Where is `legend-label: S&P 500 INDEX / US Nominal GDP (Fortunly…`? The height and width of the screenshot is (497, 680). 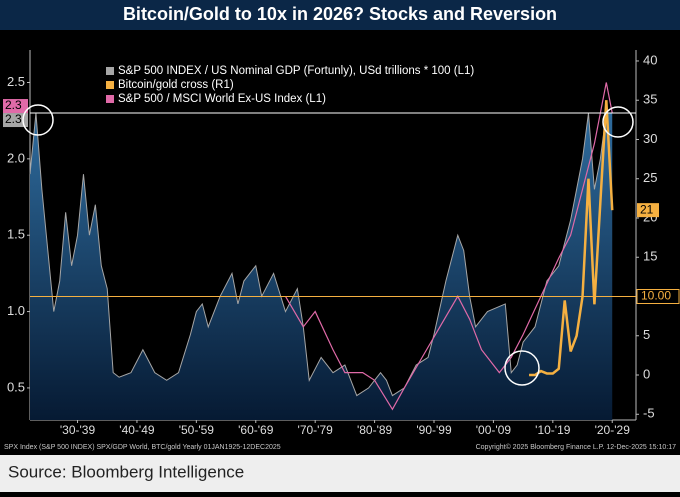 legend-label: S&P 500 INDEX / US Nominal GDP (Fortunly… is located at coordinates (296, 71).